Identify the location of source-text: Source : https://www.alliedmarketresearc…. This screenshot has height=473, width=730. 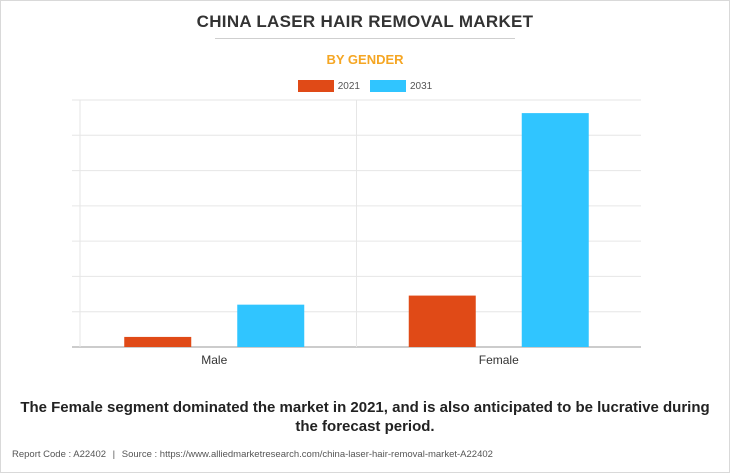
(307, 454).